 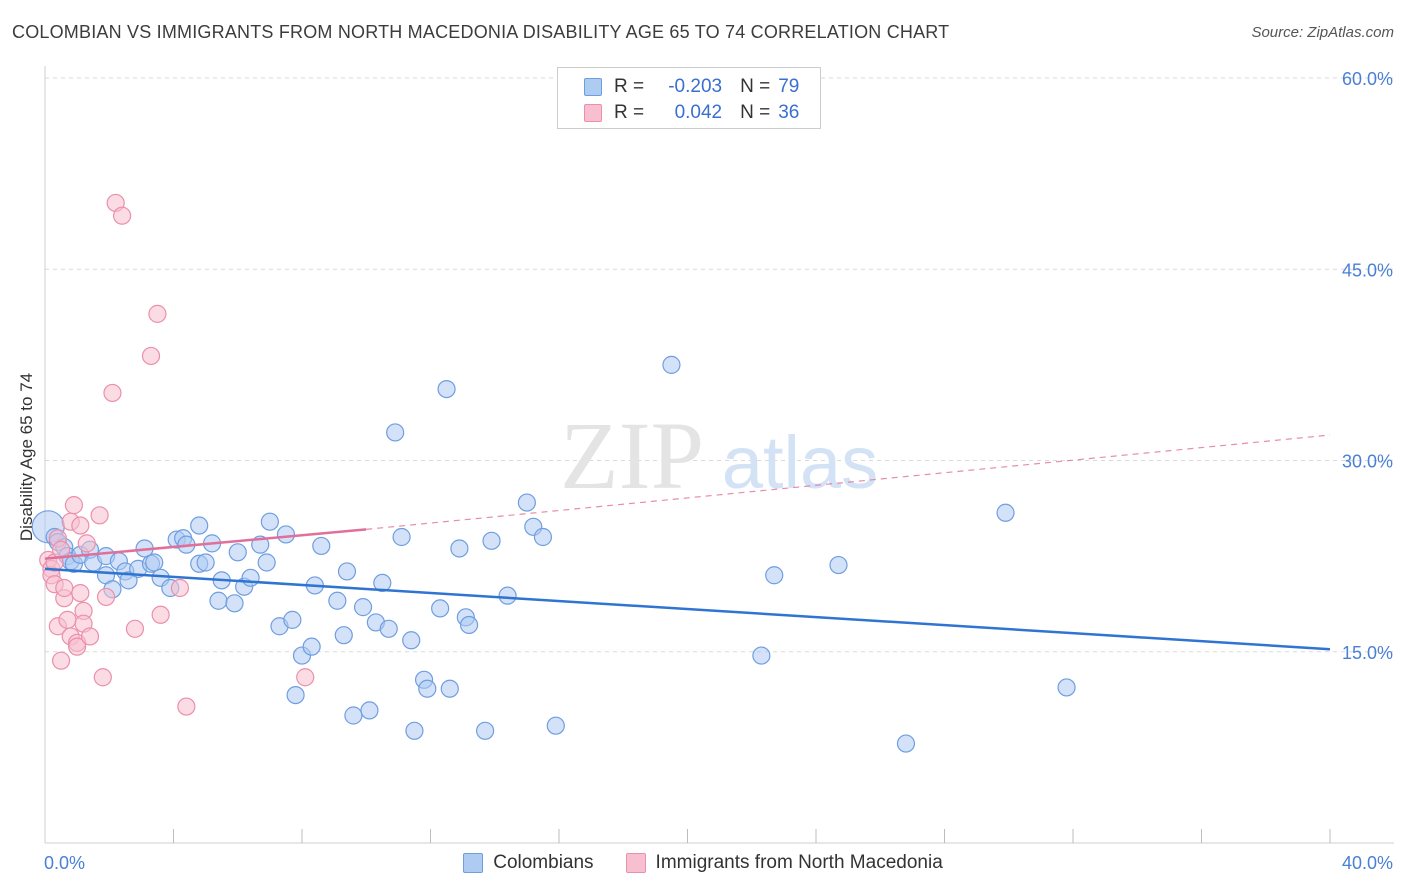 I want to click on legend-item-colombians: Colombians, so click(x=528, y=863).